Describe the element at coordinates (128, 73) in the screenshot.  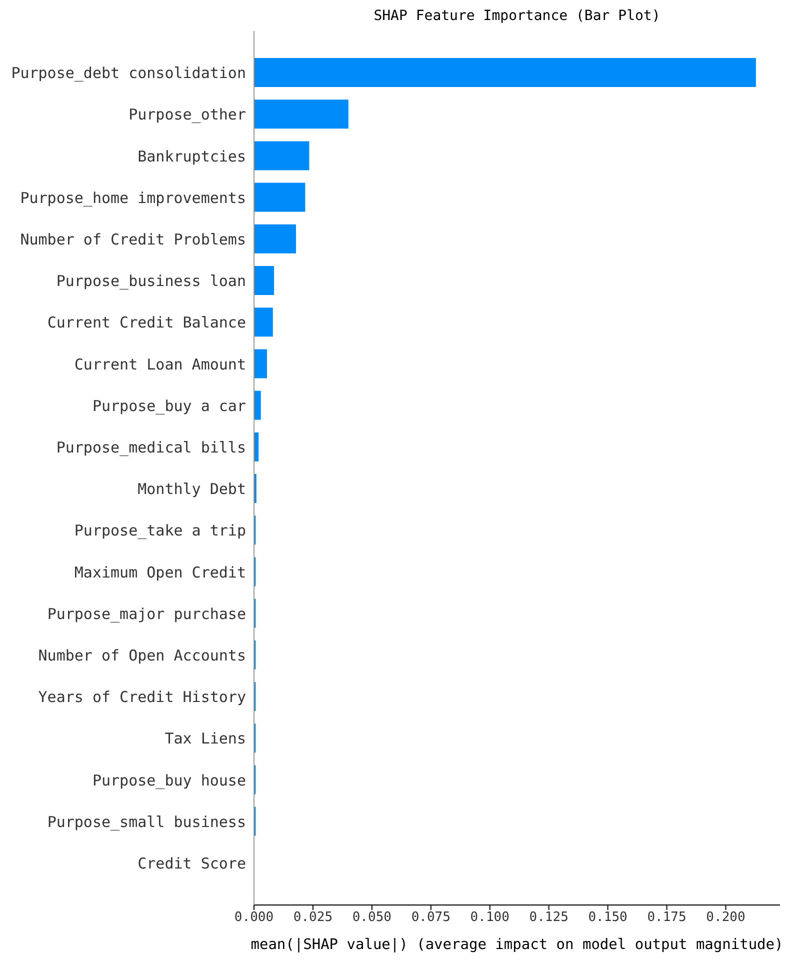
I see `y-tick-label: Purpose_debt consolidation` at that location.